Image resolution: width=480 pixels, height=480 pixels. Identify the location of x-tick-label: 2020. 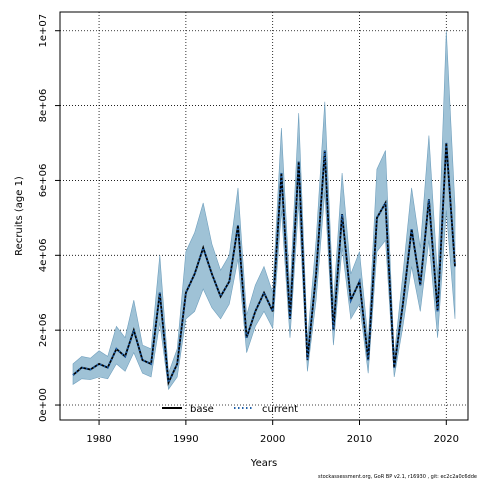
(446, 439).